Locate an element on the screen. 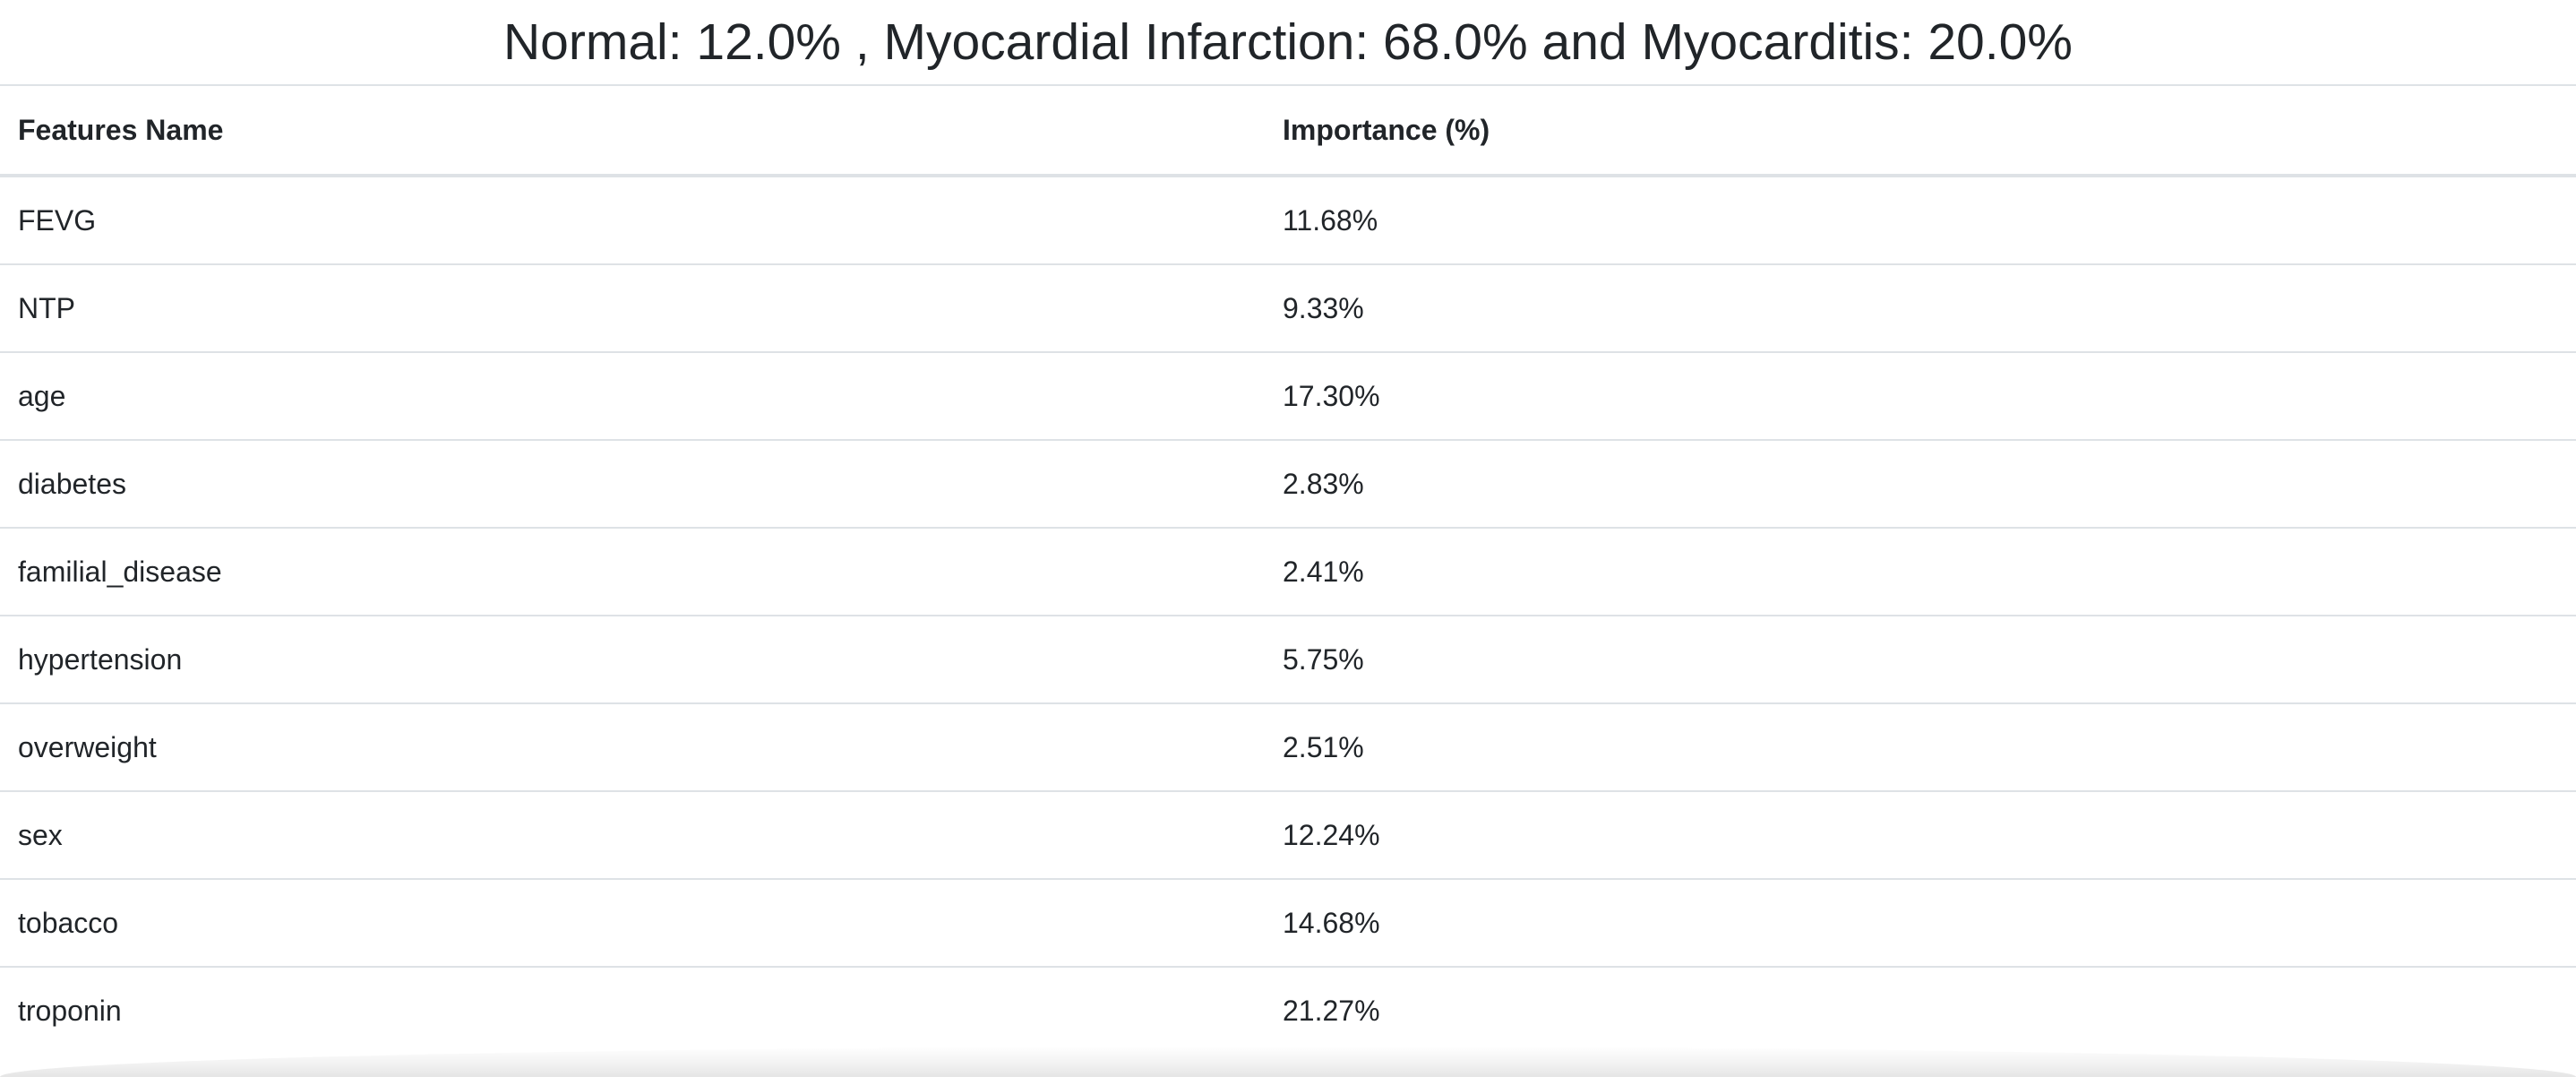  importance-cell: 11.68% is located at coordinates (1920, 221).